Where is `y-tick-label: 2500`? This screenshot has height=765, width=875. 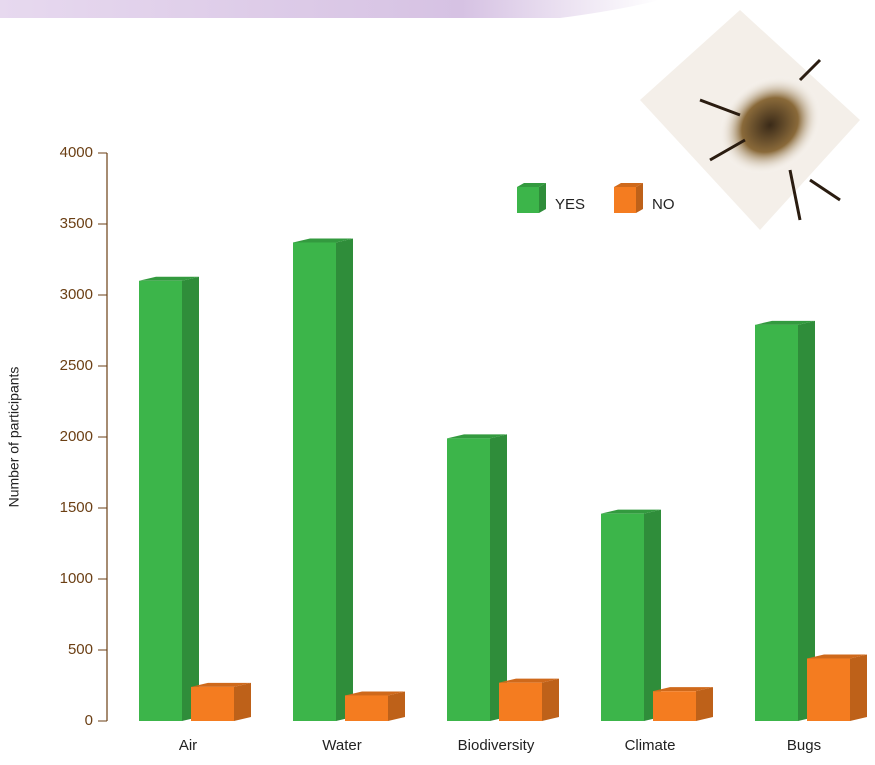
y-tick-label: 2500 is located at coordinates (76, 365).